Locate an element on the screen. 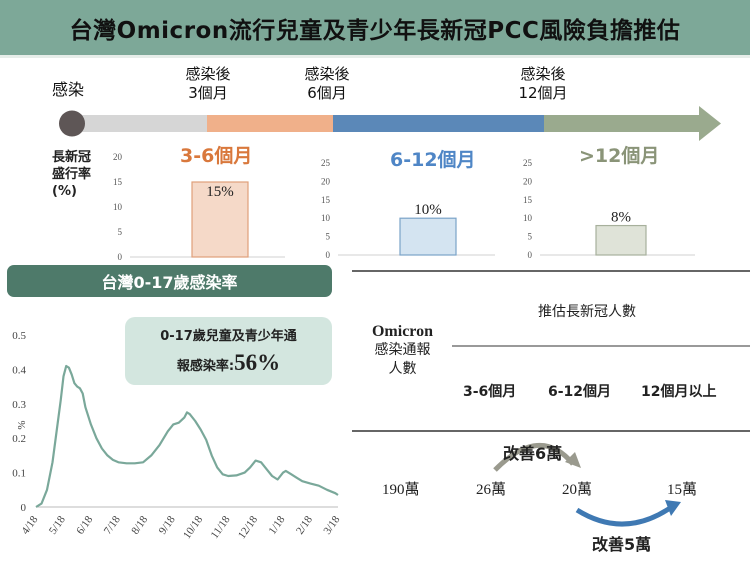 This screenshot has height=562, width=750. rate-callout-line1: 0-17歲兒童及青少年通 is located at coordinates (228, 336).